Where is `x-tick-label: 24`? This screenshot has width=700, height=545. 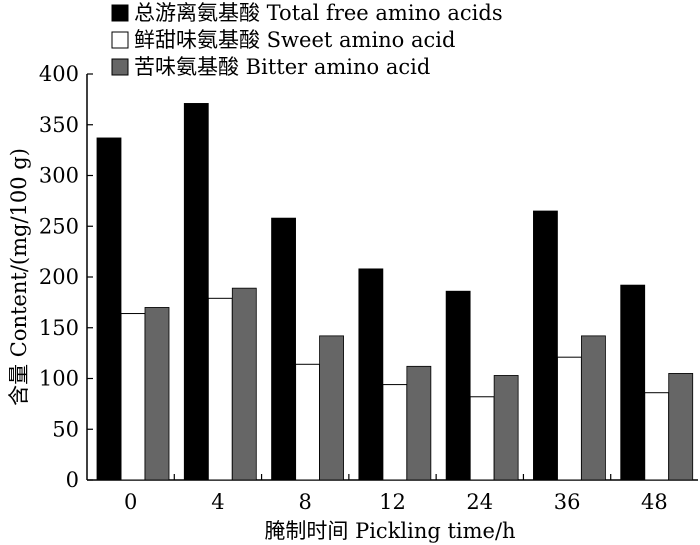
x-tick-label: 24 is located at coordinates (479, 502).